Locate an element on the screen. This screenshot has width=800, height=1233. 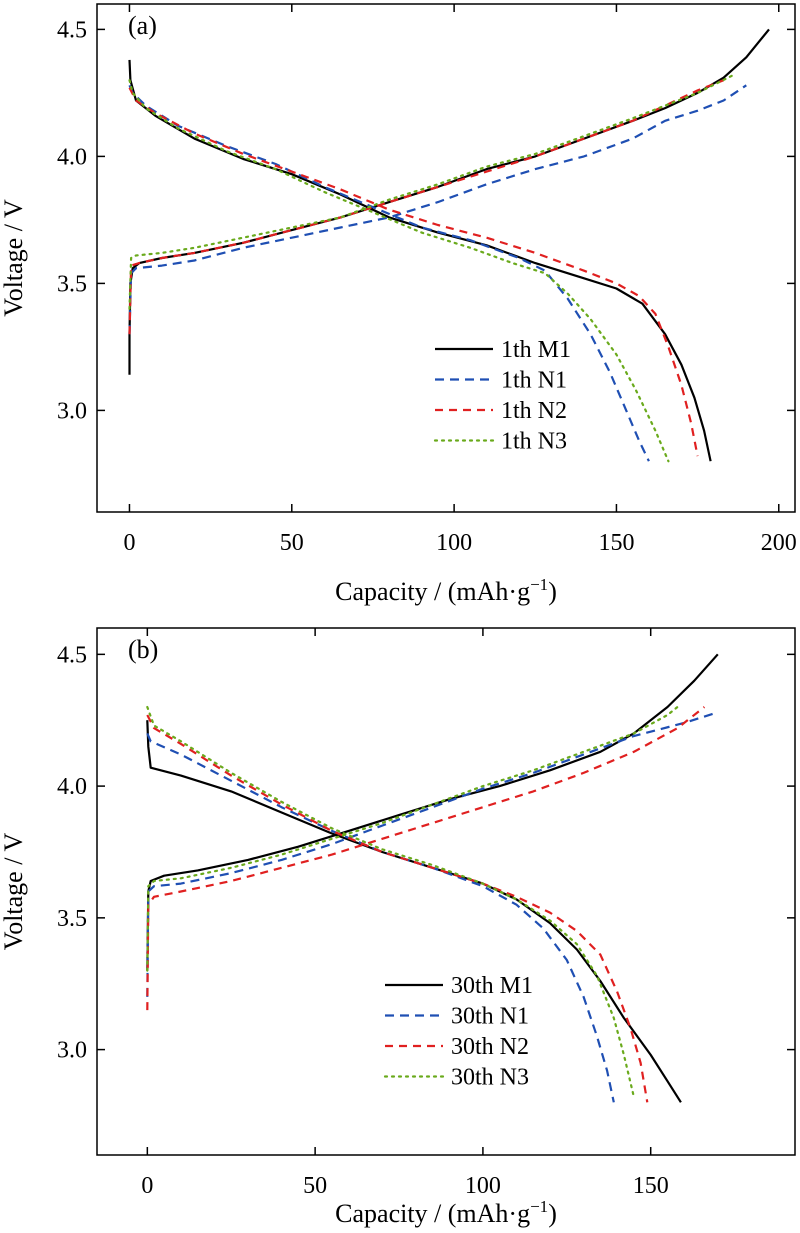
legend-label: 1th M1 is located at coordinates (536, 350).